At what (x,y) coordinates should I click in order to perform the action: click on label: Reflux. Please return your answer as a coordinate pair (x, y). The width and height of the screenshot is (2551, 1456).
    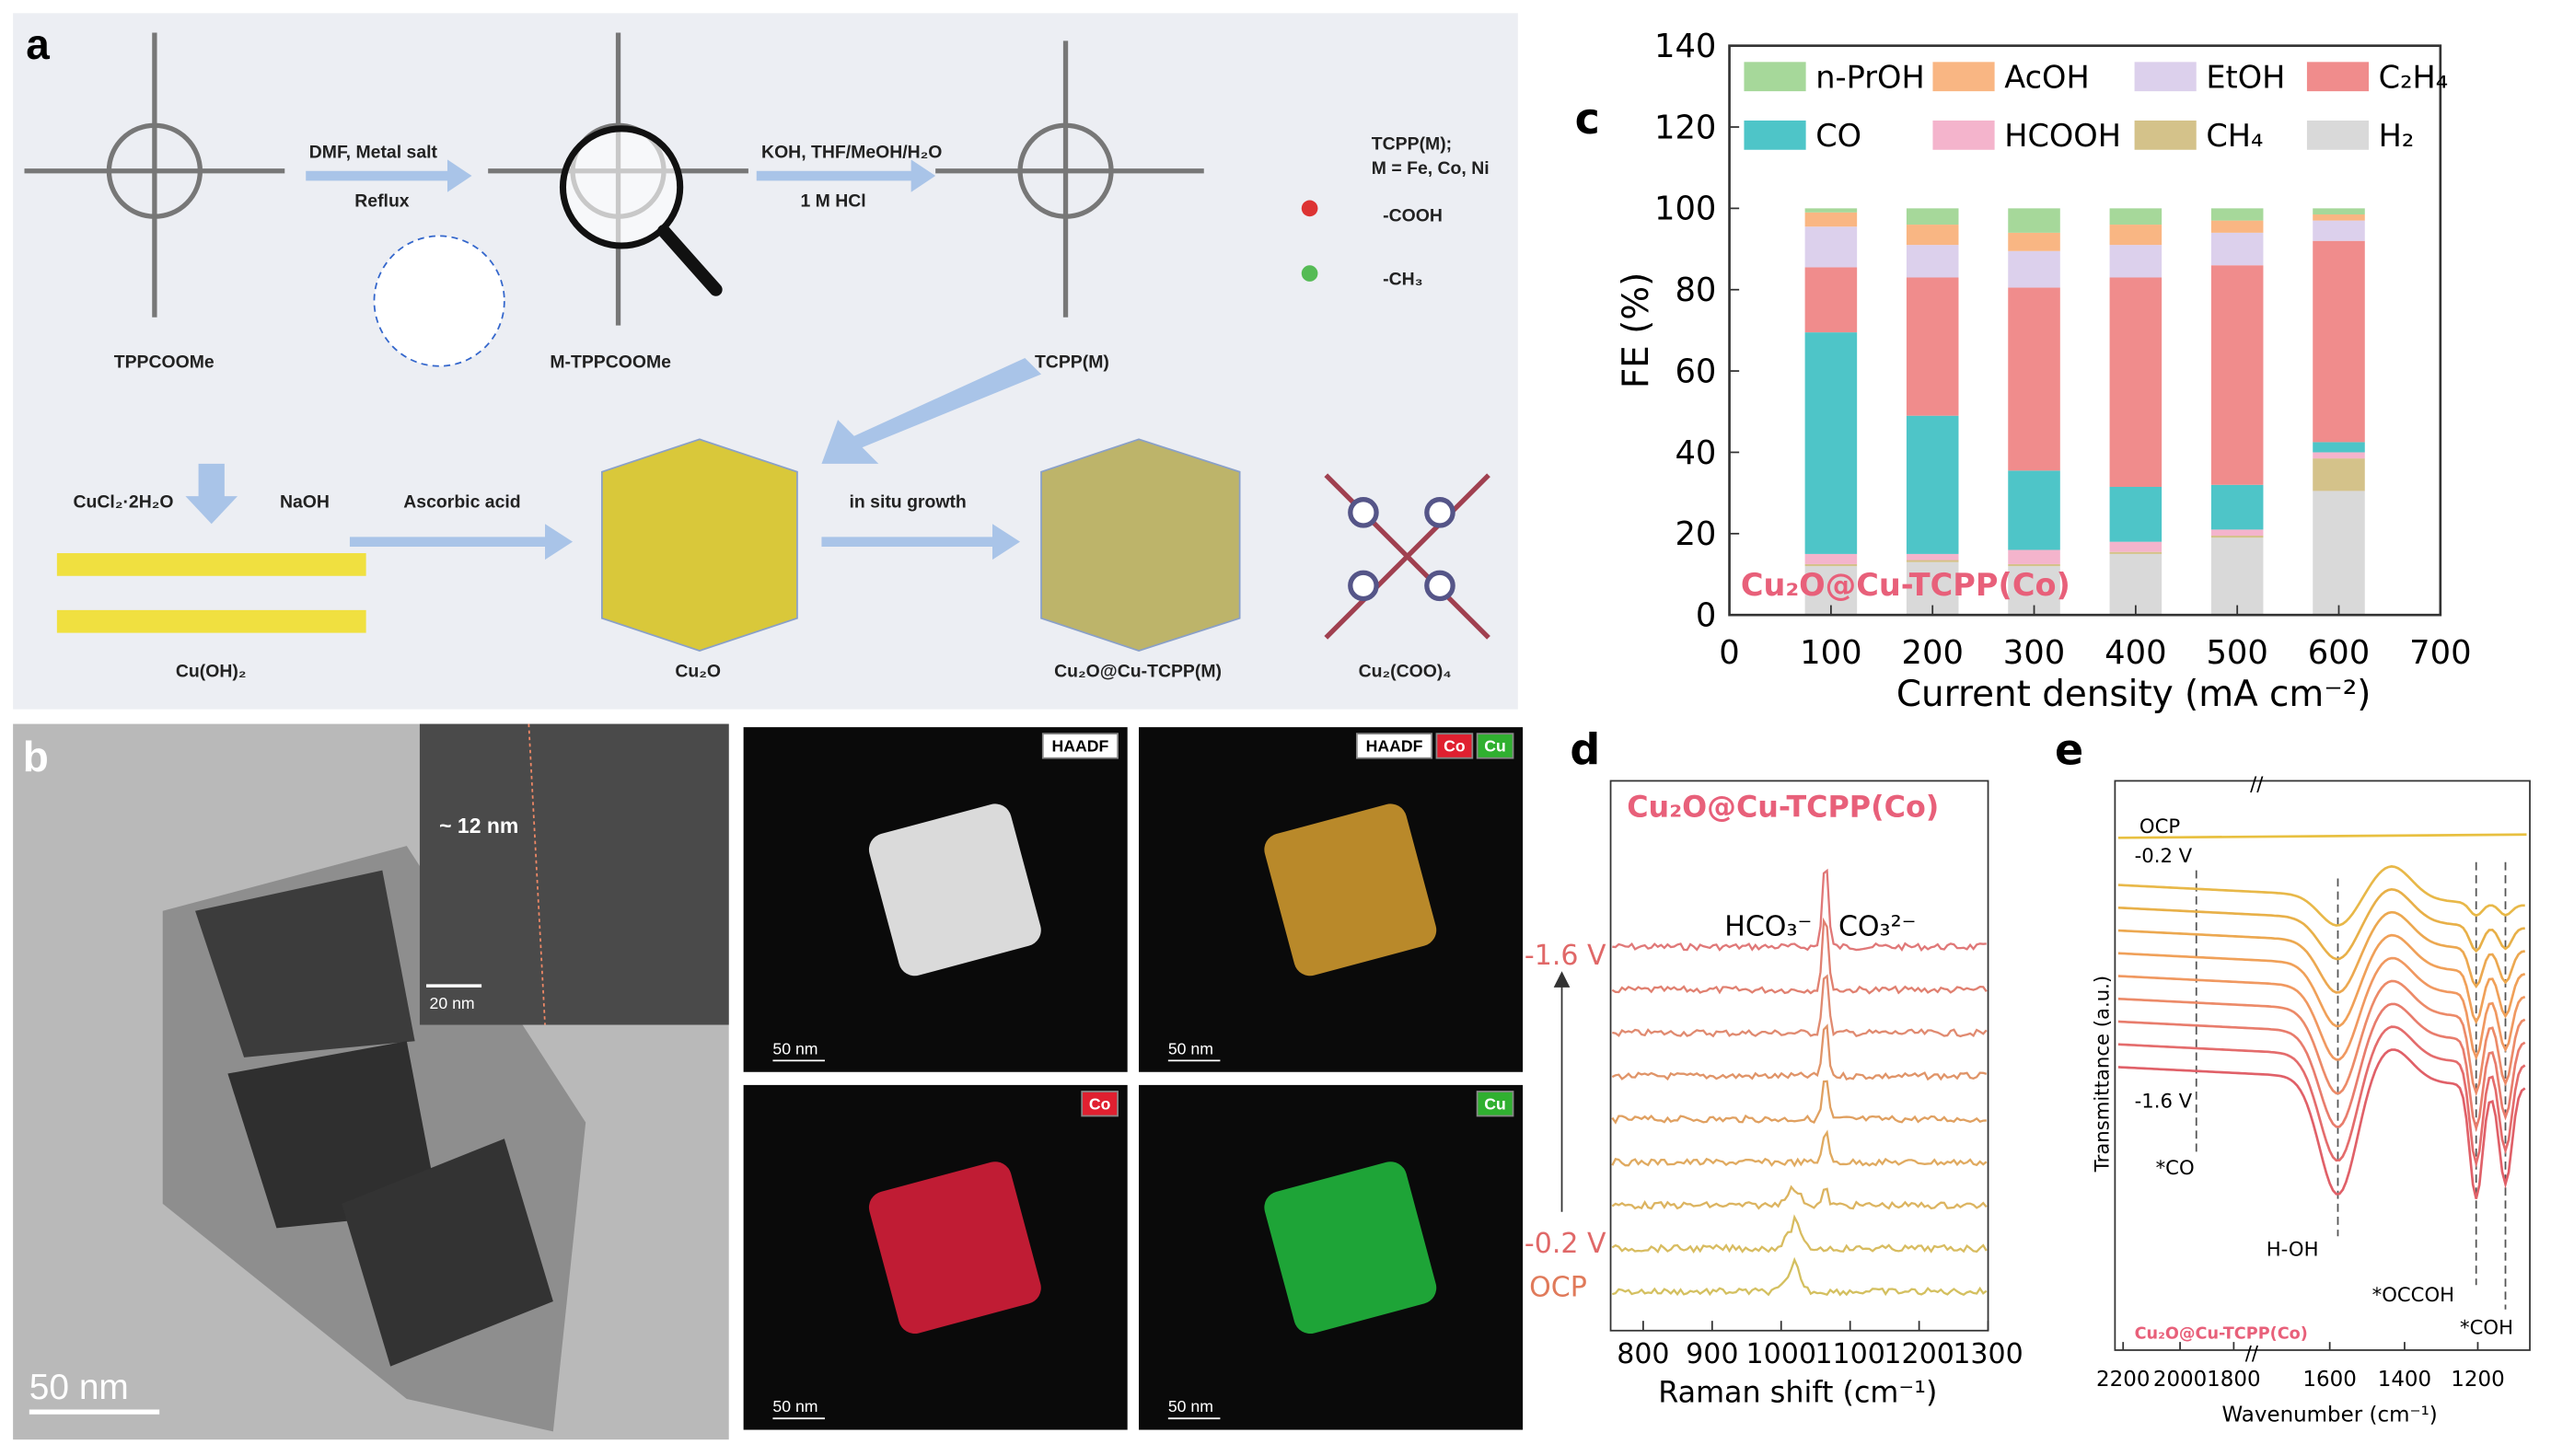
    Looking at the image, I should click on (382, 201).